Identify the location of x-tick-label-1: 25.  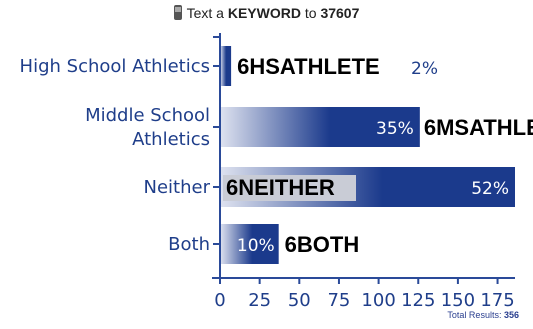
(259, 300).